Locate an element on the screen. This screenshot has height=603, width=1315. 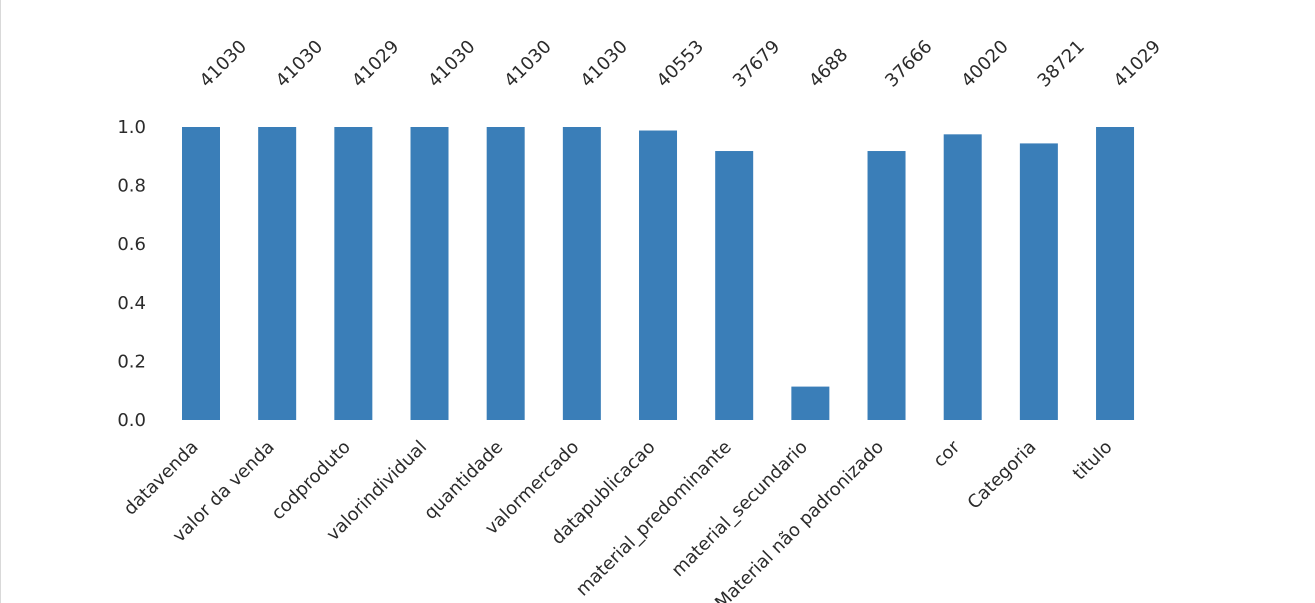
x-category-label: material_secundario is located at coordinates (740, 509).